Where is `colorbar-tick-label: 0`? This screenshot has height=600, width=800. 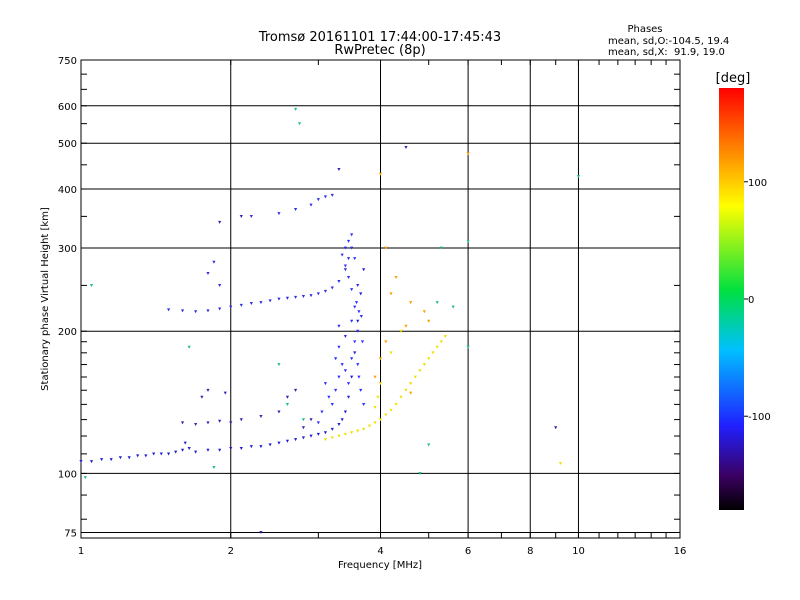
colorbar-tick-label: 0 is located at coordinates (751, 300).